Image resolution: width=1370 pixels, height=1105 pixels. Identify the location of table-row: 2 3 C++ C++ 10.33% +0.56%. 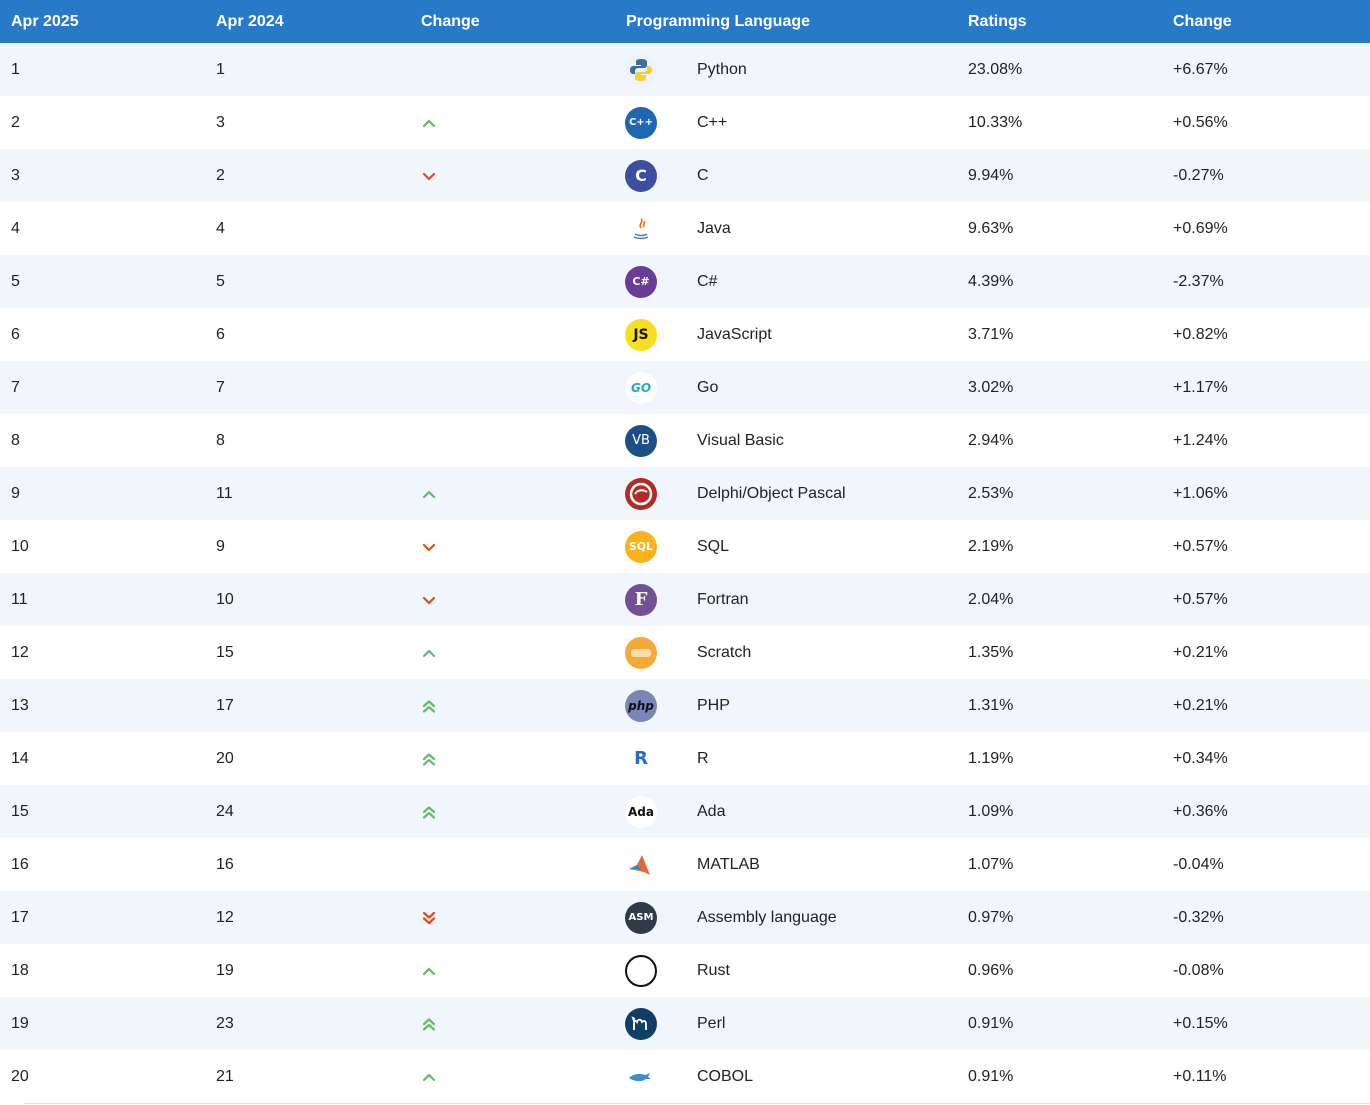
(685, 122).